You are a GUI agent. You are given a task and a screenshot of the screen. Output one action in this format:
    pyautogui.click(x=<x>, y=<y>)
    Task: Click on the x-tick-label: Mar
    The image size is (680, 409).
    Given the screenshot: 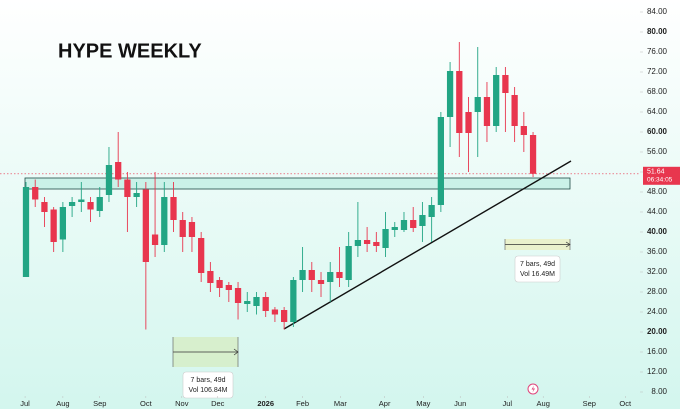 What is the action you would take?
    pyautogui.click(x=340, y=403)
    